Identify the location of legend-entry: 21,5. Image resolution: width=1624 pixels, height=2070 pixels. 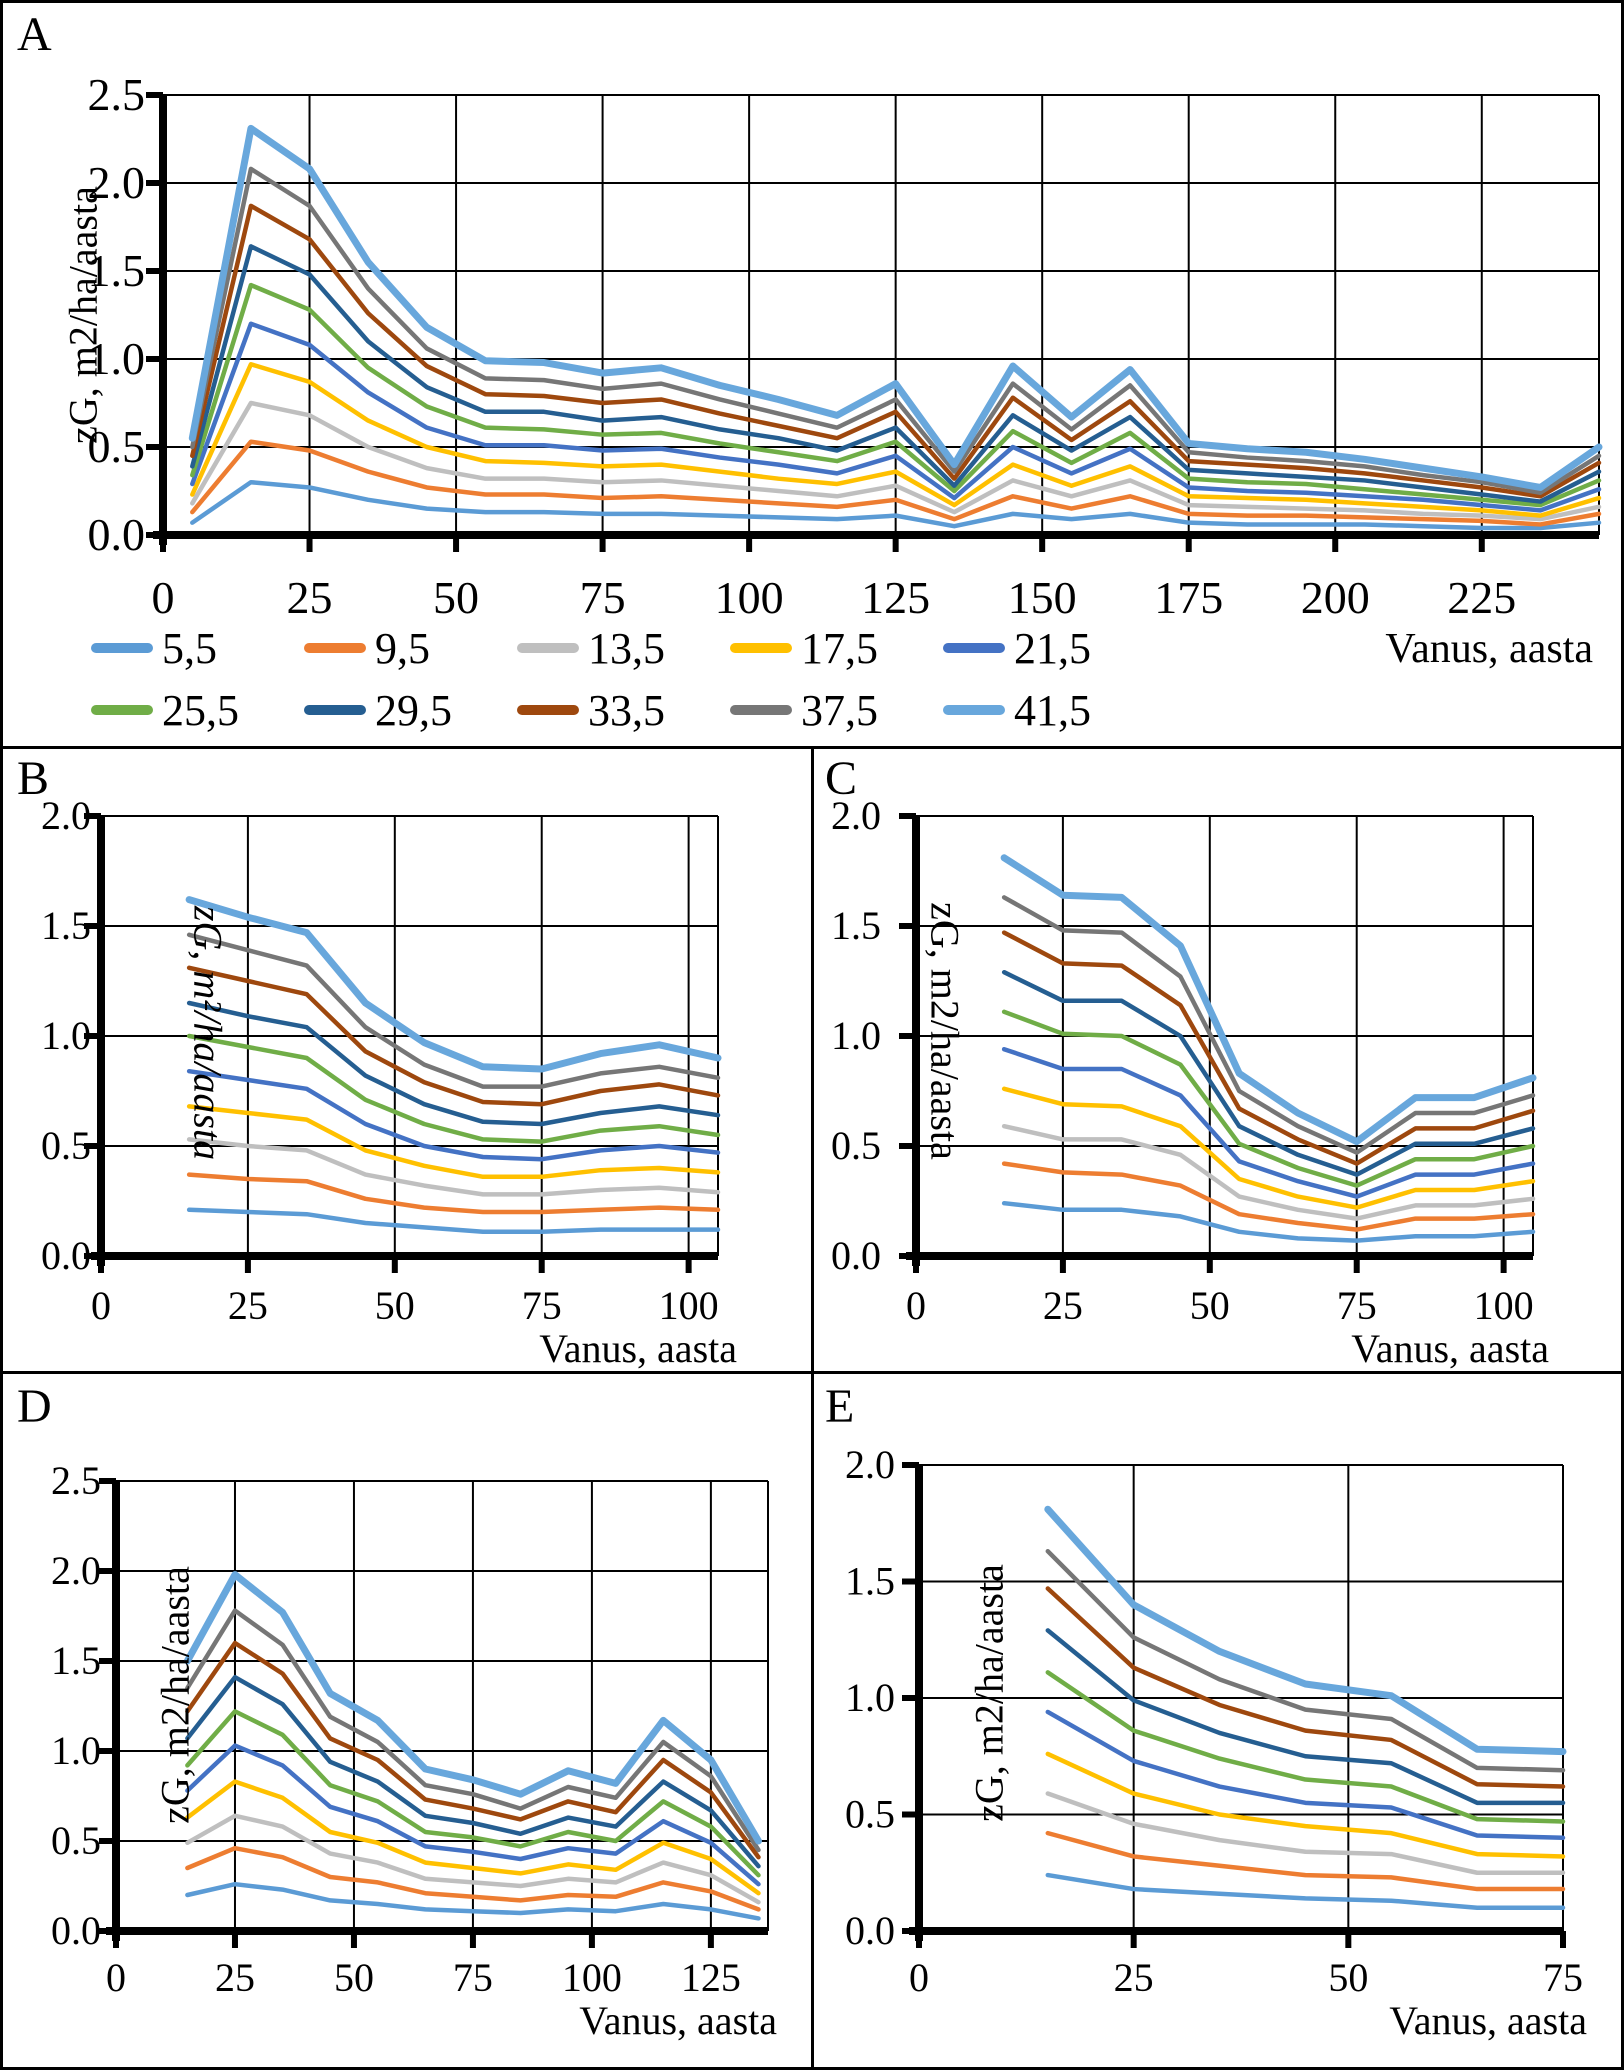
(1049, 648).